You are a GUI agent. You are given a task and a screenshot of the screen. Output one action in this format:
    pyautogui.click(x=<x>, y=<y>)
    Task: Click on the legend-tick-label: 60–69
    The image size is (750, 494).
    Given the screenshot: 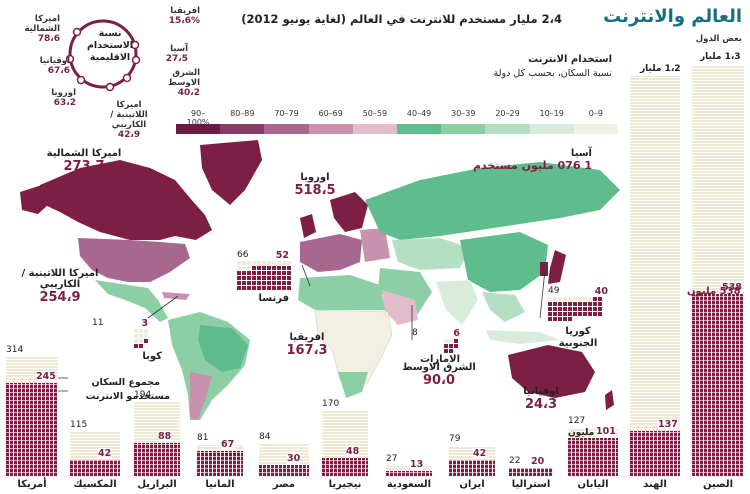 What is the action you would take?
    pyautogui.click(x=330, y=113)
    